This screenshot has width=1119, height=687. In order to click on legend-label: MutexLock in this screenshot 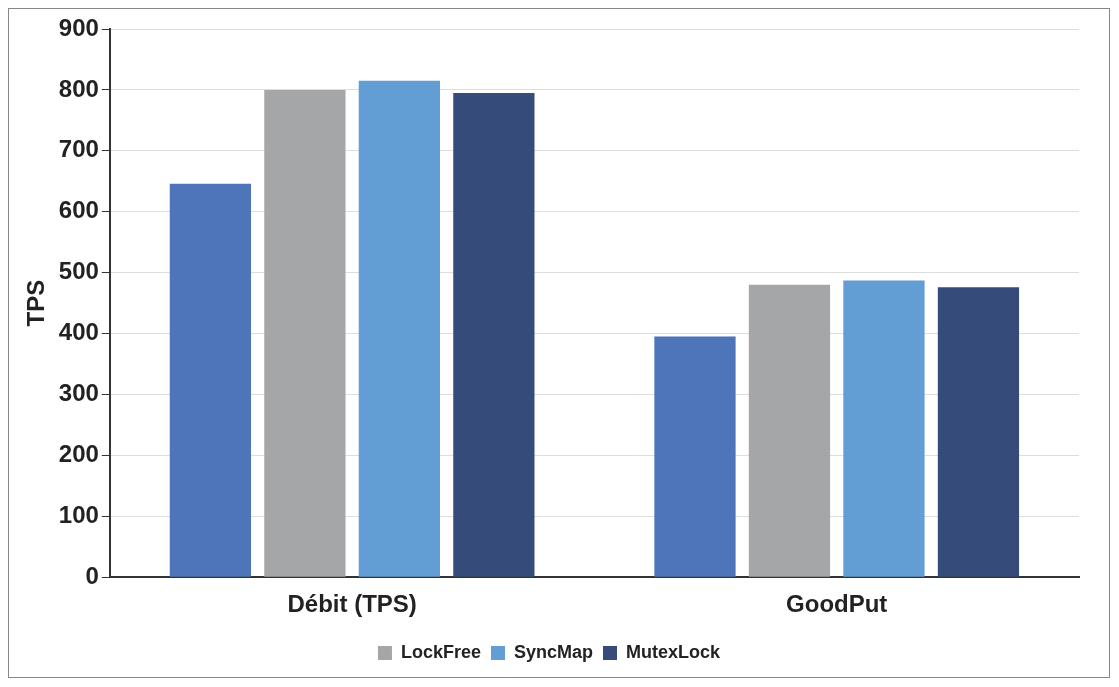, I will do `click(674, 651)`.